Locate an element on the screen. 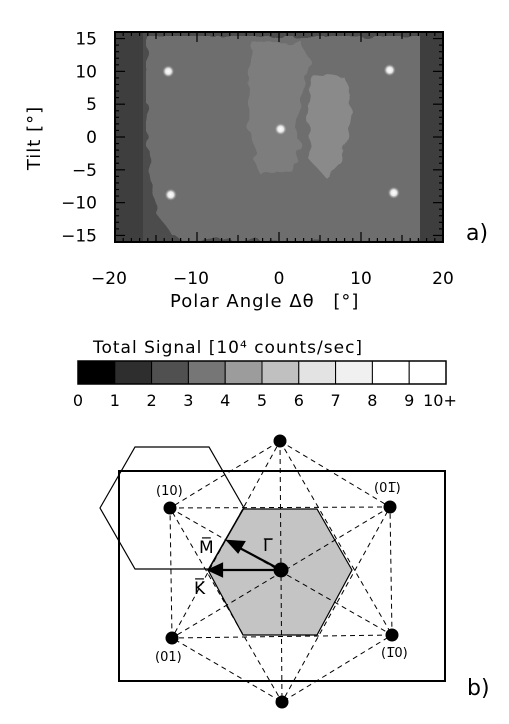  diffraction-spots is located at coordinates (281, 132).